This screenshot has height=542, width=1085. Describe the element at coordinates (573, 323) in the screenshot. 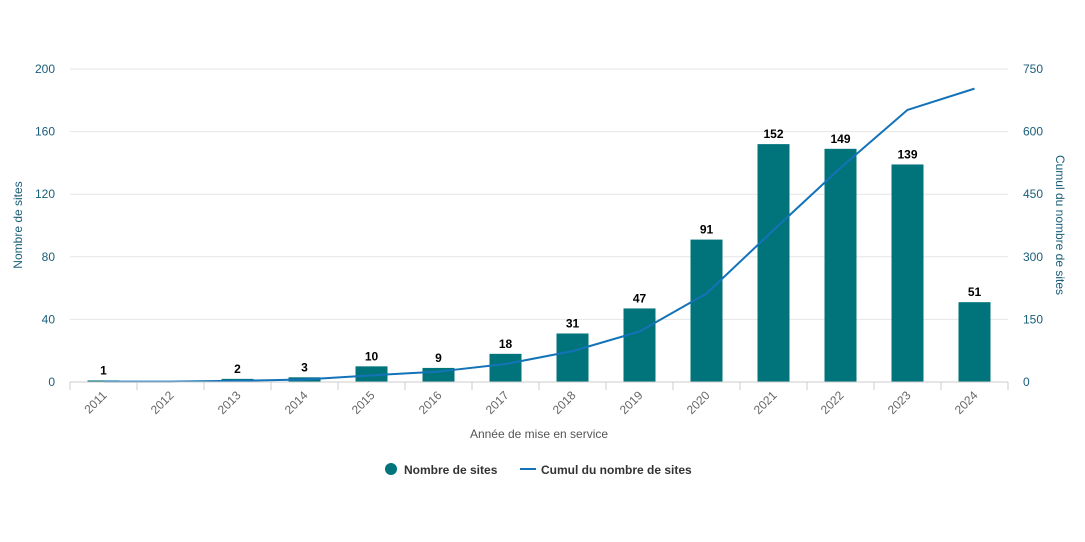

I see `bar-value-label: 31` at that location.